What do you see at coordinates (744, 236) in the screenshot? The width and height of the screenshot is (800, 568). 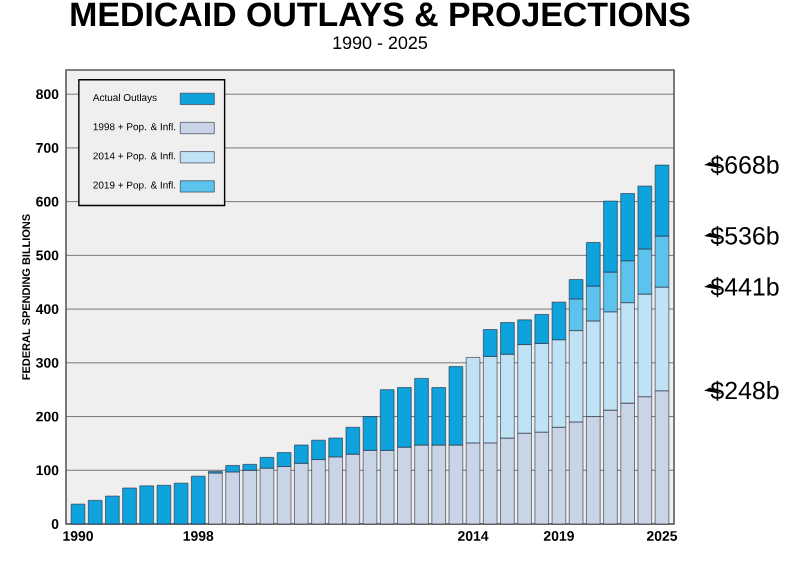 I see `annotation: $536b` at bounding box center [744, 236].